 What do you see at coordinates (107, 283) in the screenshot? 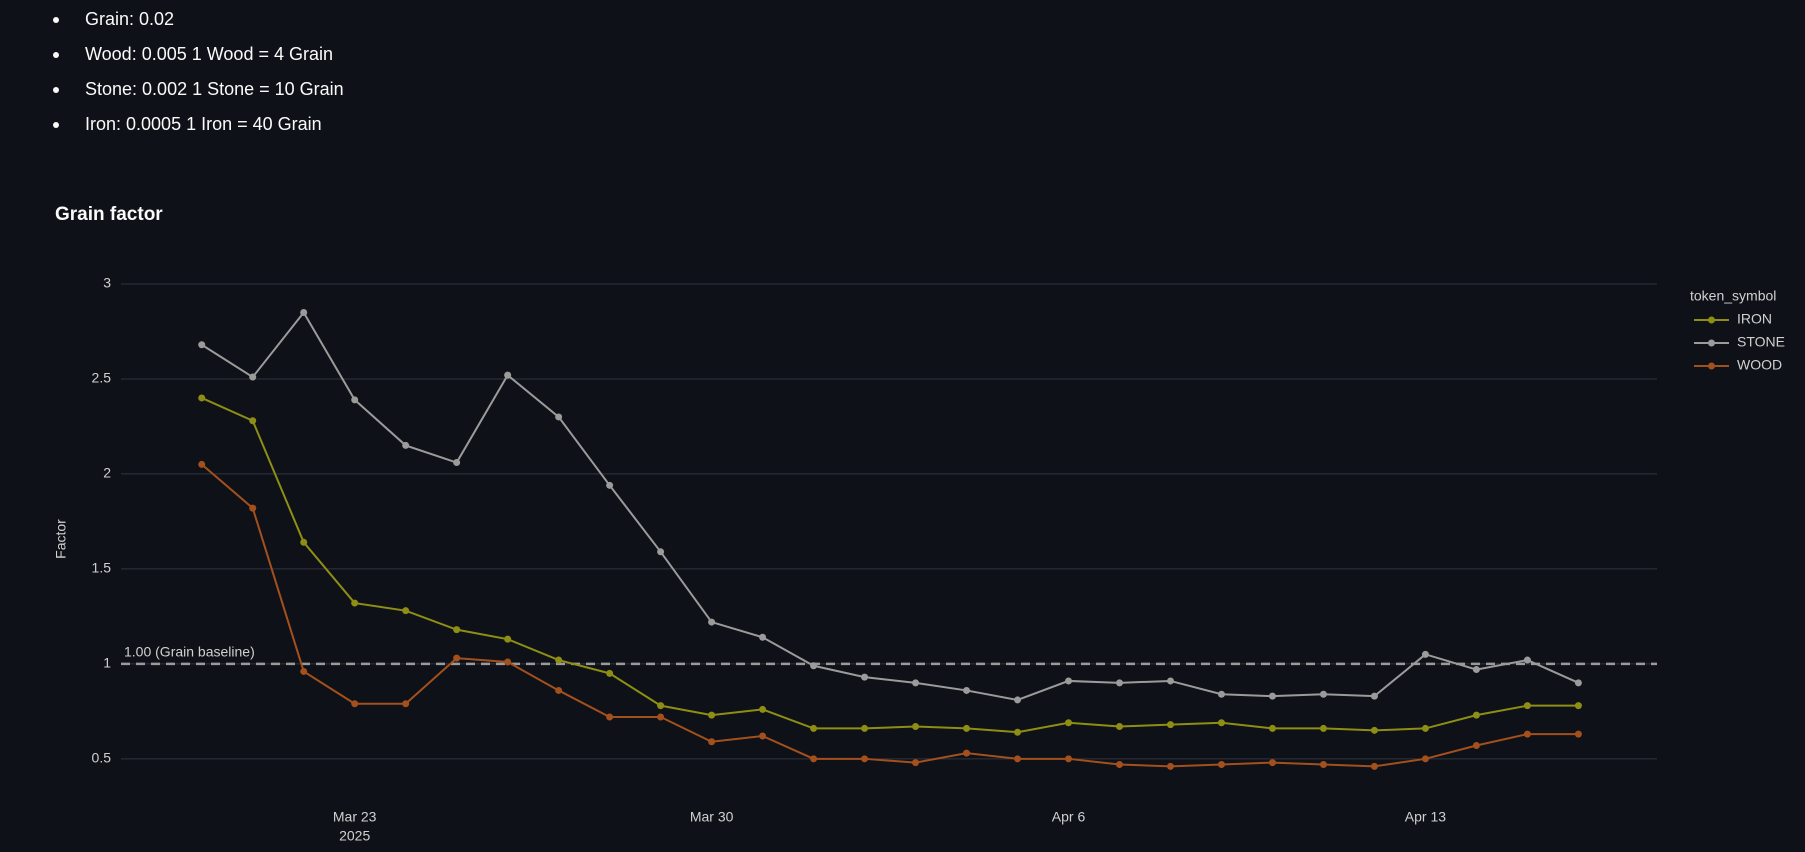
I see `y-tick-label: 3` at bounding box center [107, 283].